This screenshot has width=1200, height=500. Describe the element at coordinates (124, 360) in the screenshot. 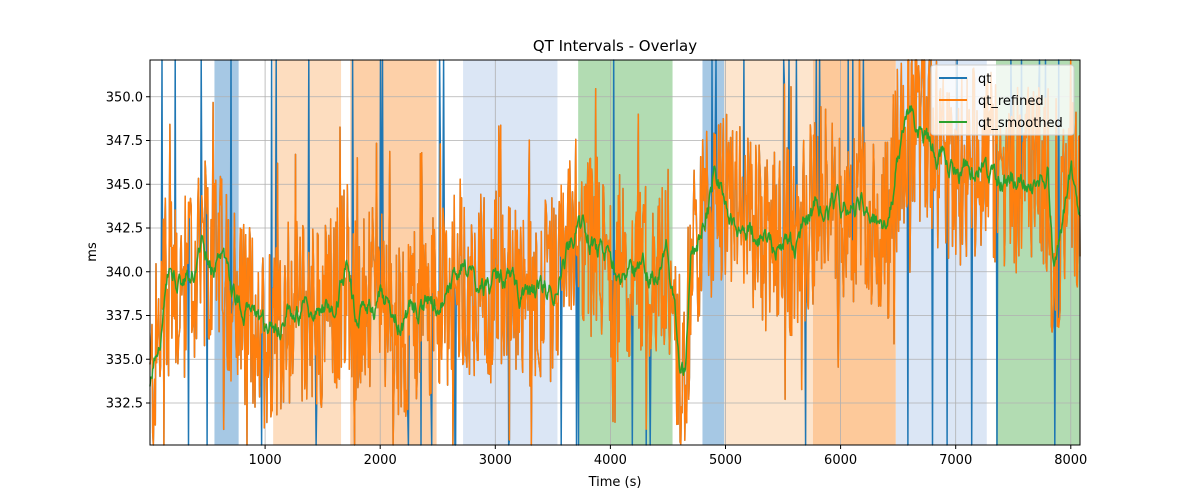

I see `y-tick-label-1: 335.0` at that location.